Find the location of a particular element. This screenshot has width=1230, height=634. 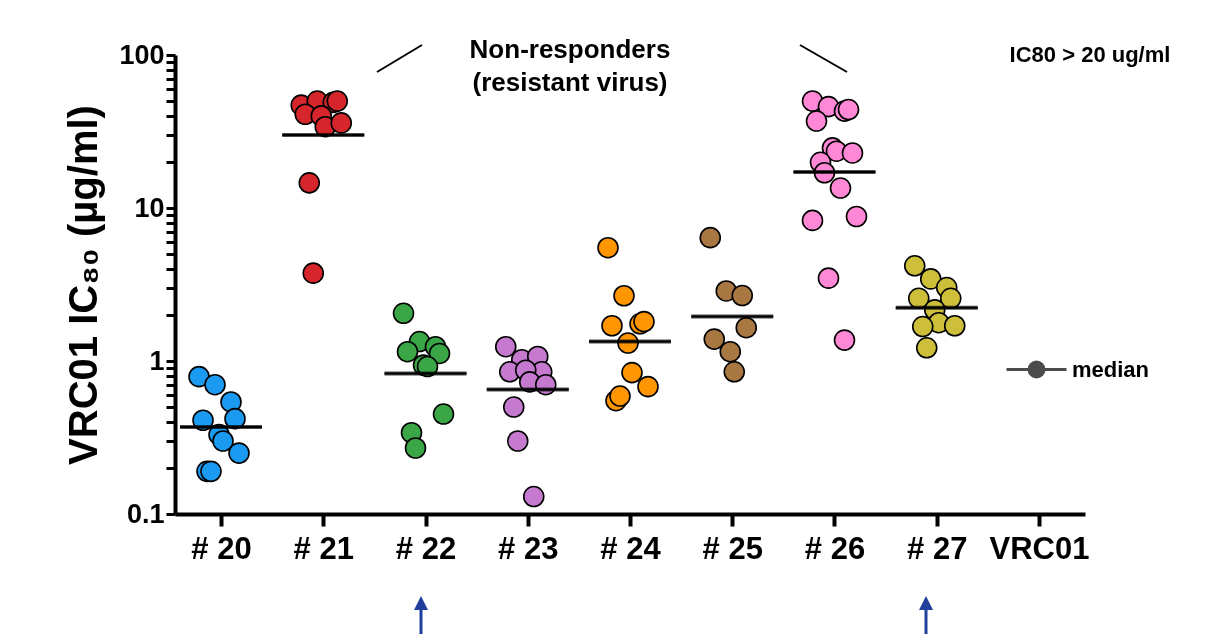

x-tick-label: # 22 is located at coordinates (426, 548).